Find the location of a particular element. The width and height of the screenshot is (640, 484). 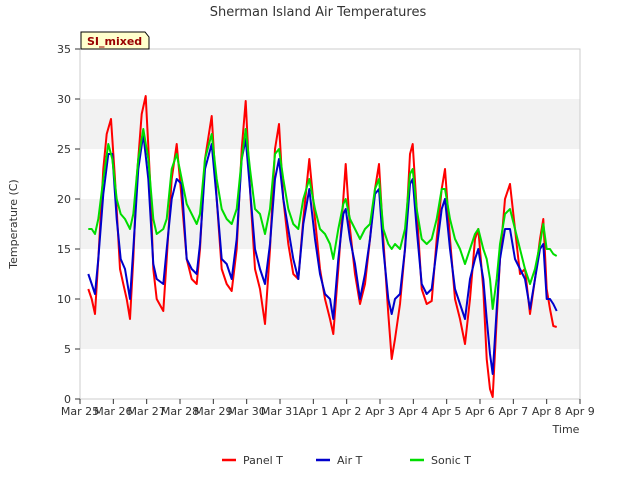

annotation-box: SI_mixed is located at coordinates (115, 40).